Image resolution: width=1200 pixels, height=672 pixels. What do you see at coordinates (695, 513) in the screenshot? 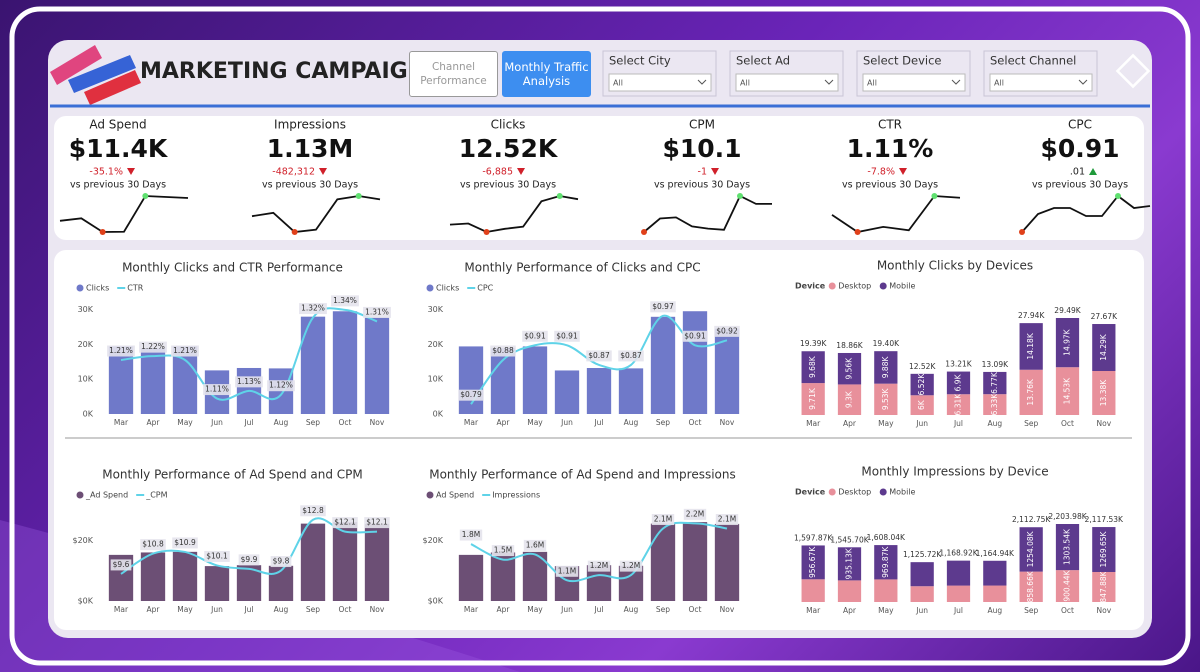
I see `data-label: 2.2M` at bounding box center [695, 513].